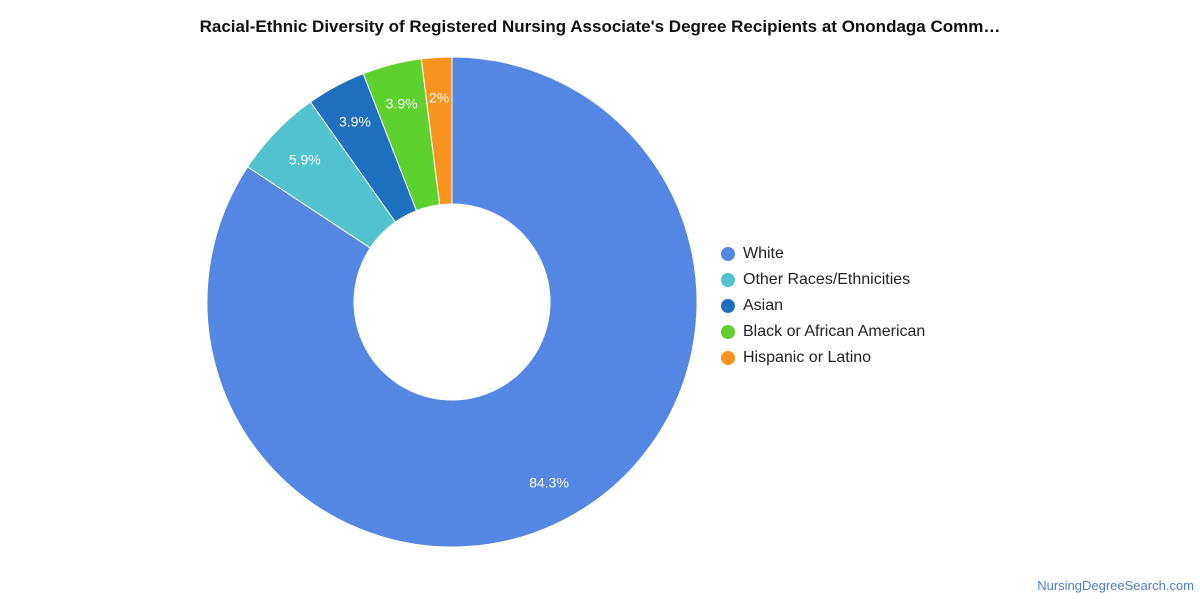 This screenshot has width=1200, height=600. What do you see at coordinates (439, 97) in the screenshot?
I see `slice-label-hispanic-or-latino: 2%` at bounding box center [439, 97].